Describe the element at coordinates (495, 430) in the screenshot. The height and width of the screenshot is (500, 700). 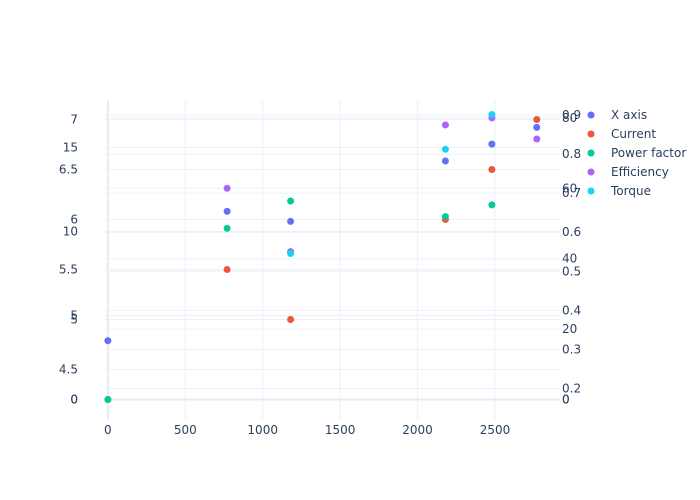
I see `x-tick-label: 2500` at that location.